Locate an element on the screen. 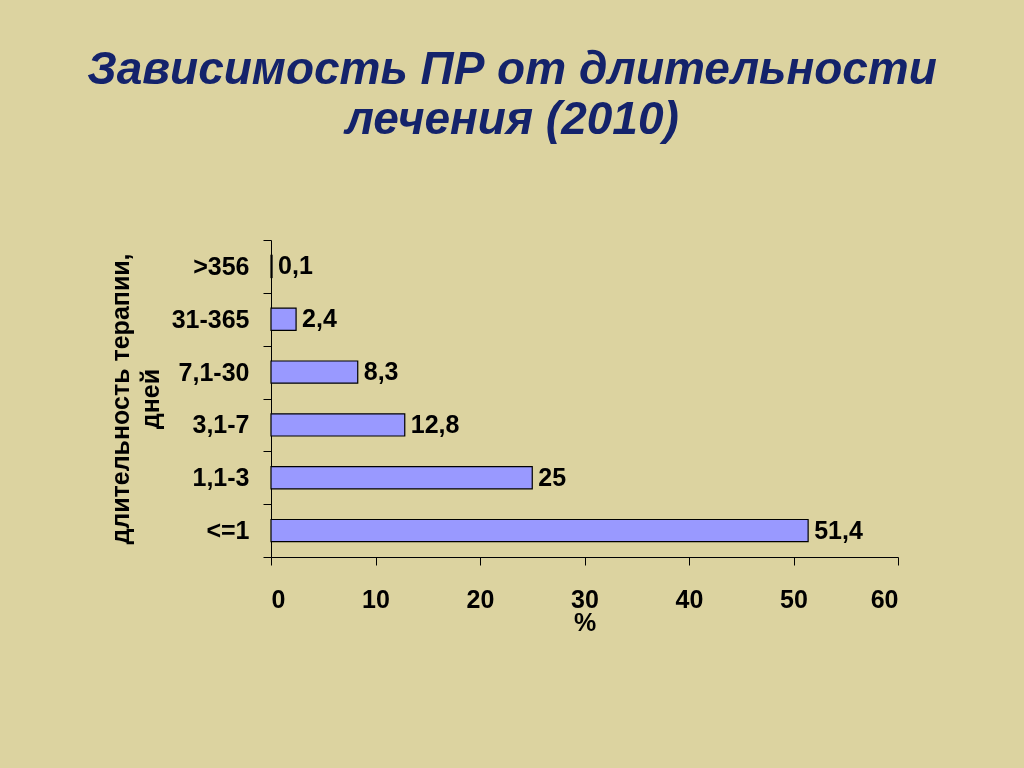 The image size is (1024, 768). data-label: 8,3 is located at coordinates (381, 371).